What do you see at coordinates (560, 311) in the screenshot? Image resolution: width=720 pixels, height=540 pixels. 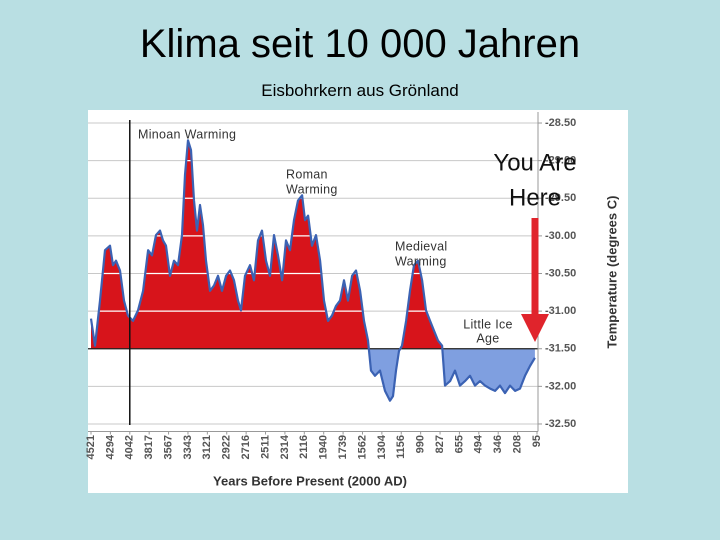 I see `y-tick-label: -31.00` at bounding box center [560, 311].